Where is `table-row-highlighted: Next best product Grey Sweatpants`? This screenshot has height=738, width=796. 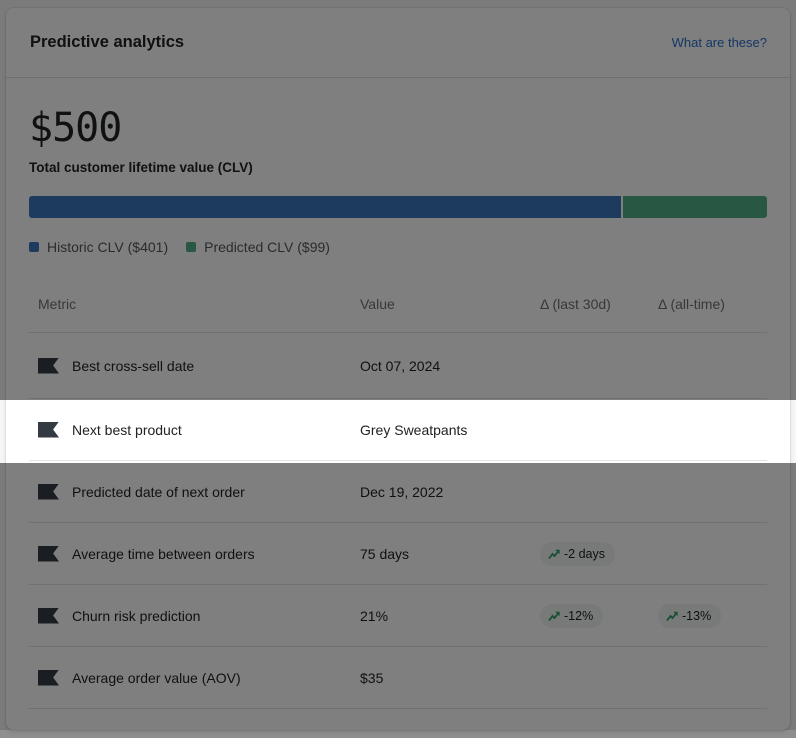
table-row-highlighted: Next best product Grey Sweatpants is located at coordinates (398, 430).